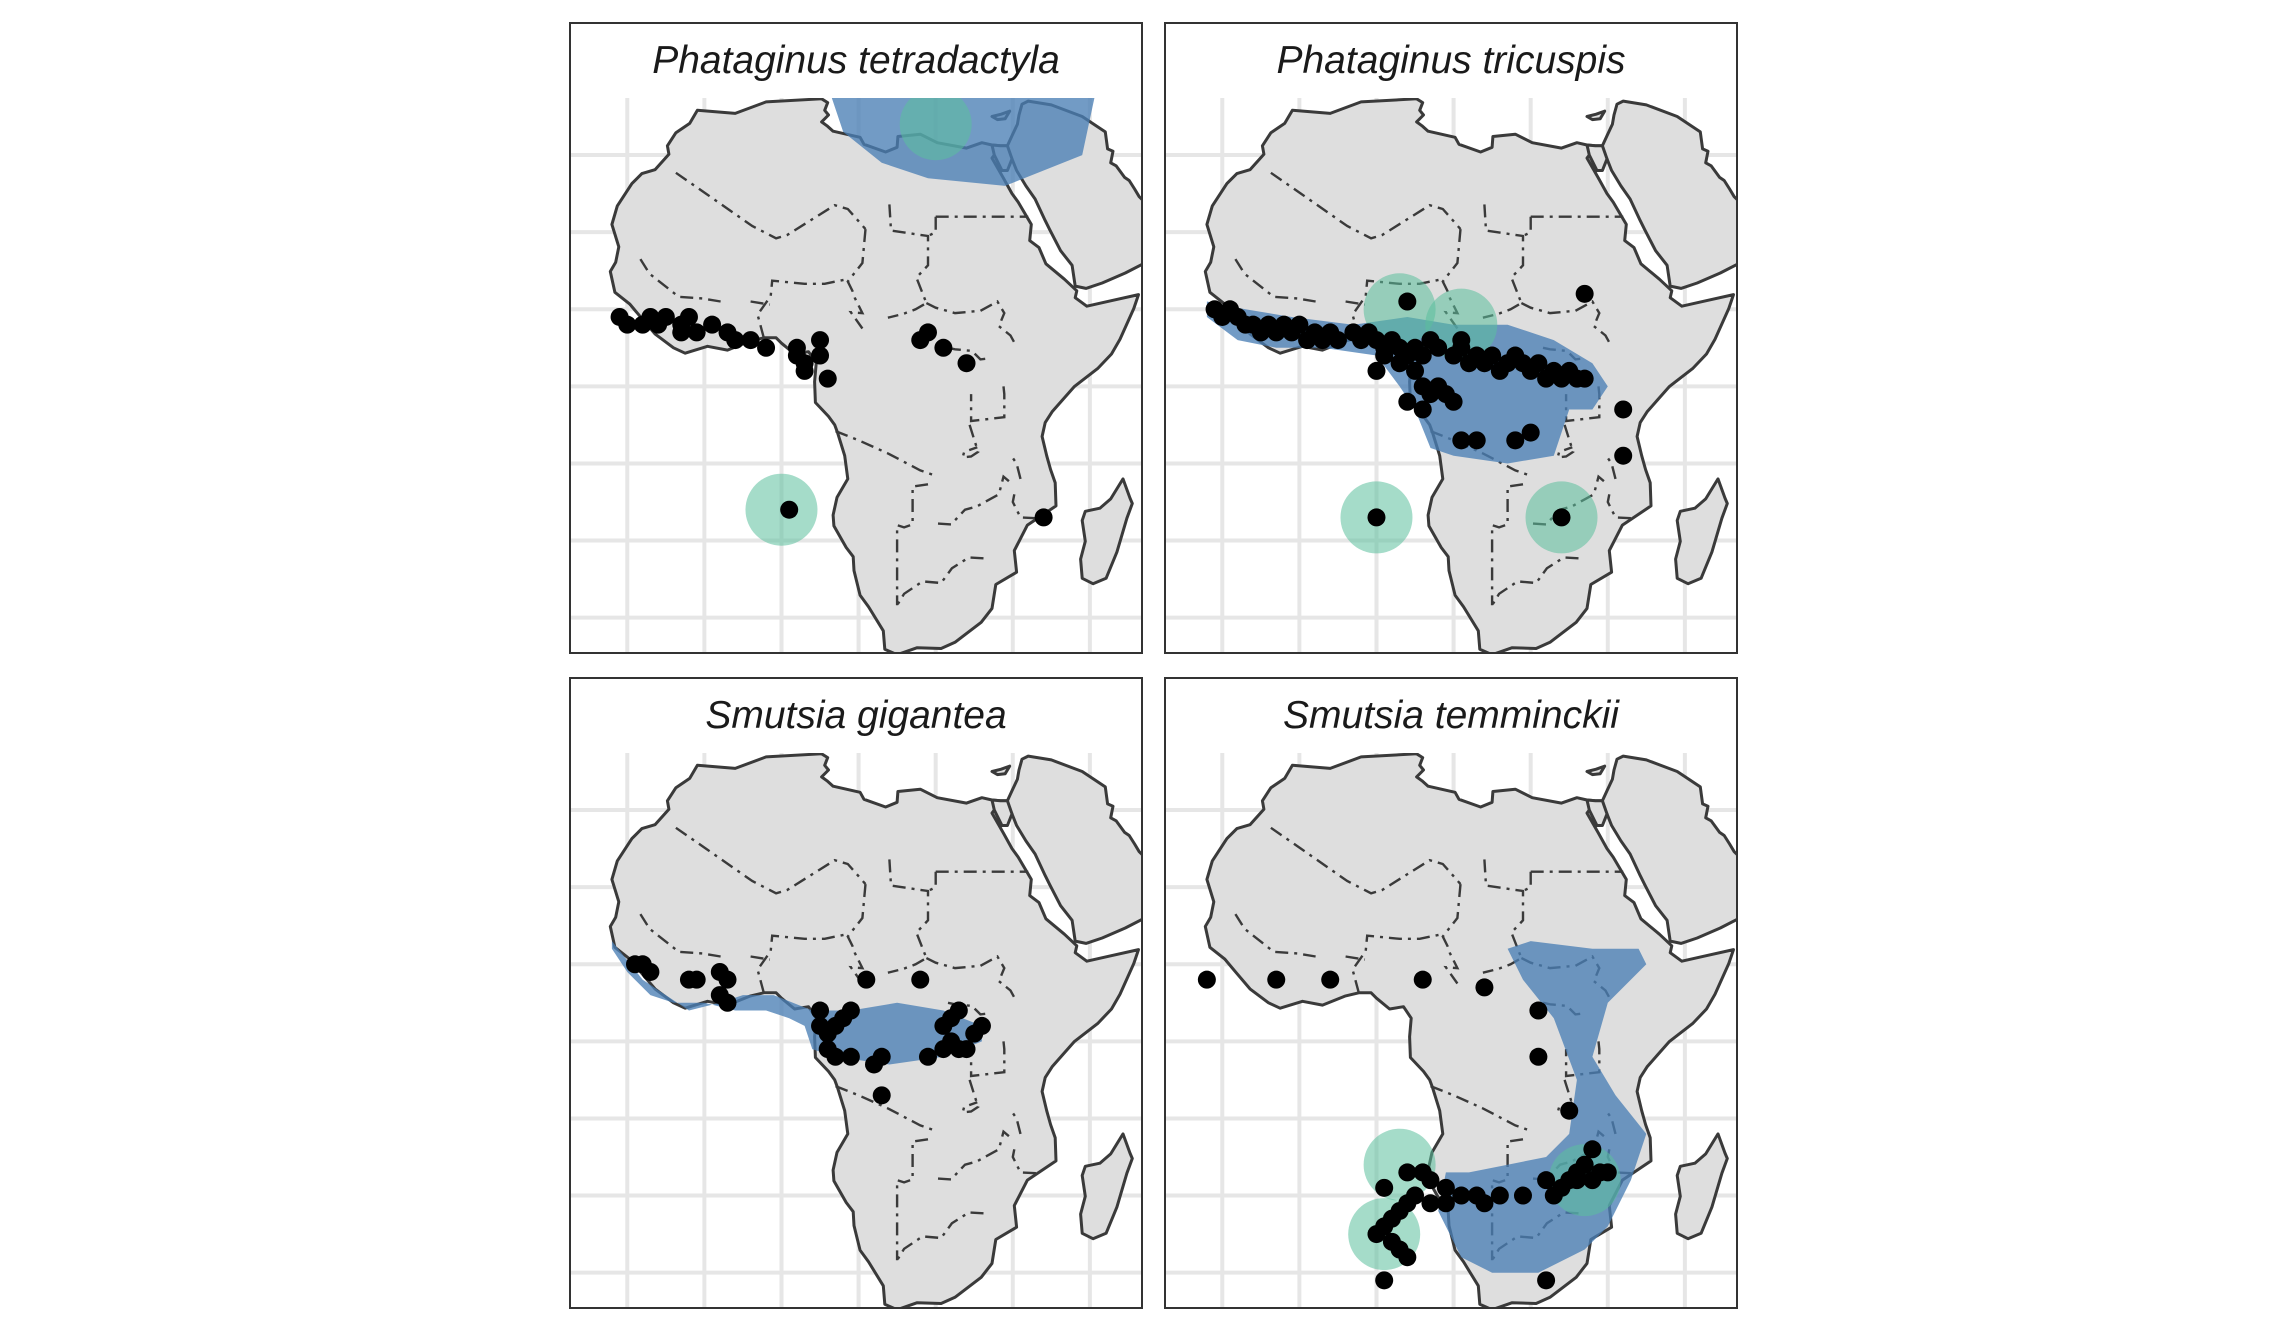 This screenshot has height=1337, width=2274. What do you see at coordinates (856, 60) in the screenshot?
I see `facet-title: Phataginus tetradactyla` at bounding box center [856, 60].